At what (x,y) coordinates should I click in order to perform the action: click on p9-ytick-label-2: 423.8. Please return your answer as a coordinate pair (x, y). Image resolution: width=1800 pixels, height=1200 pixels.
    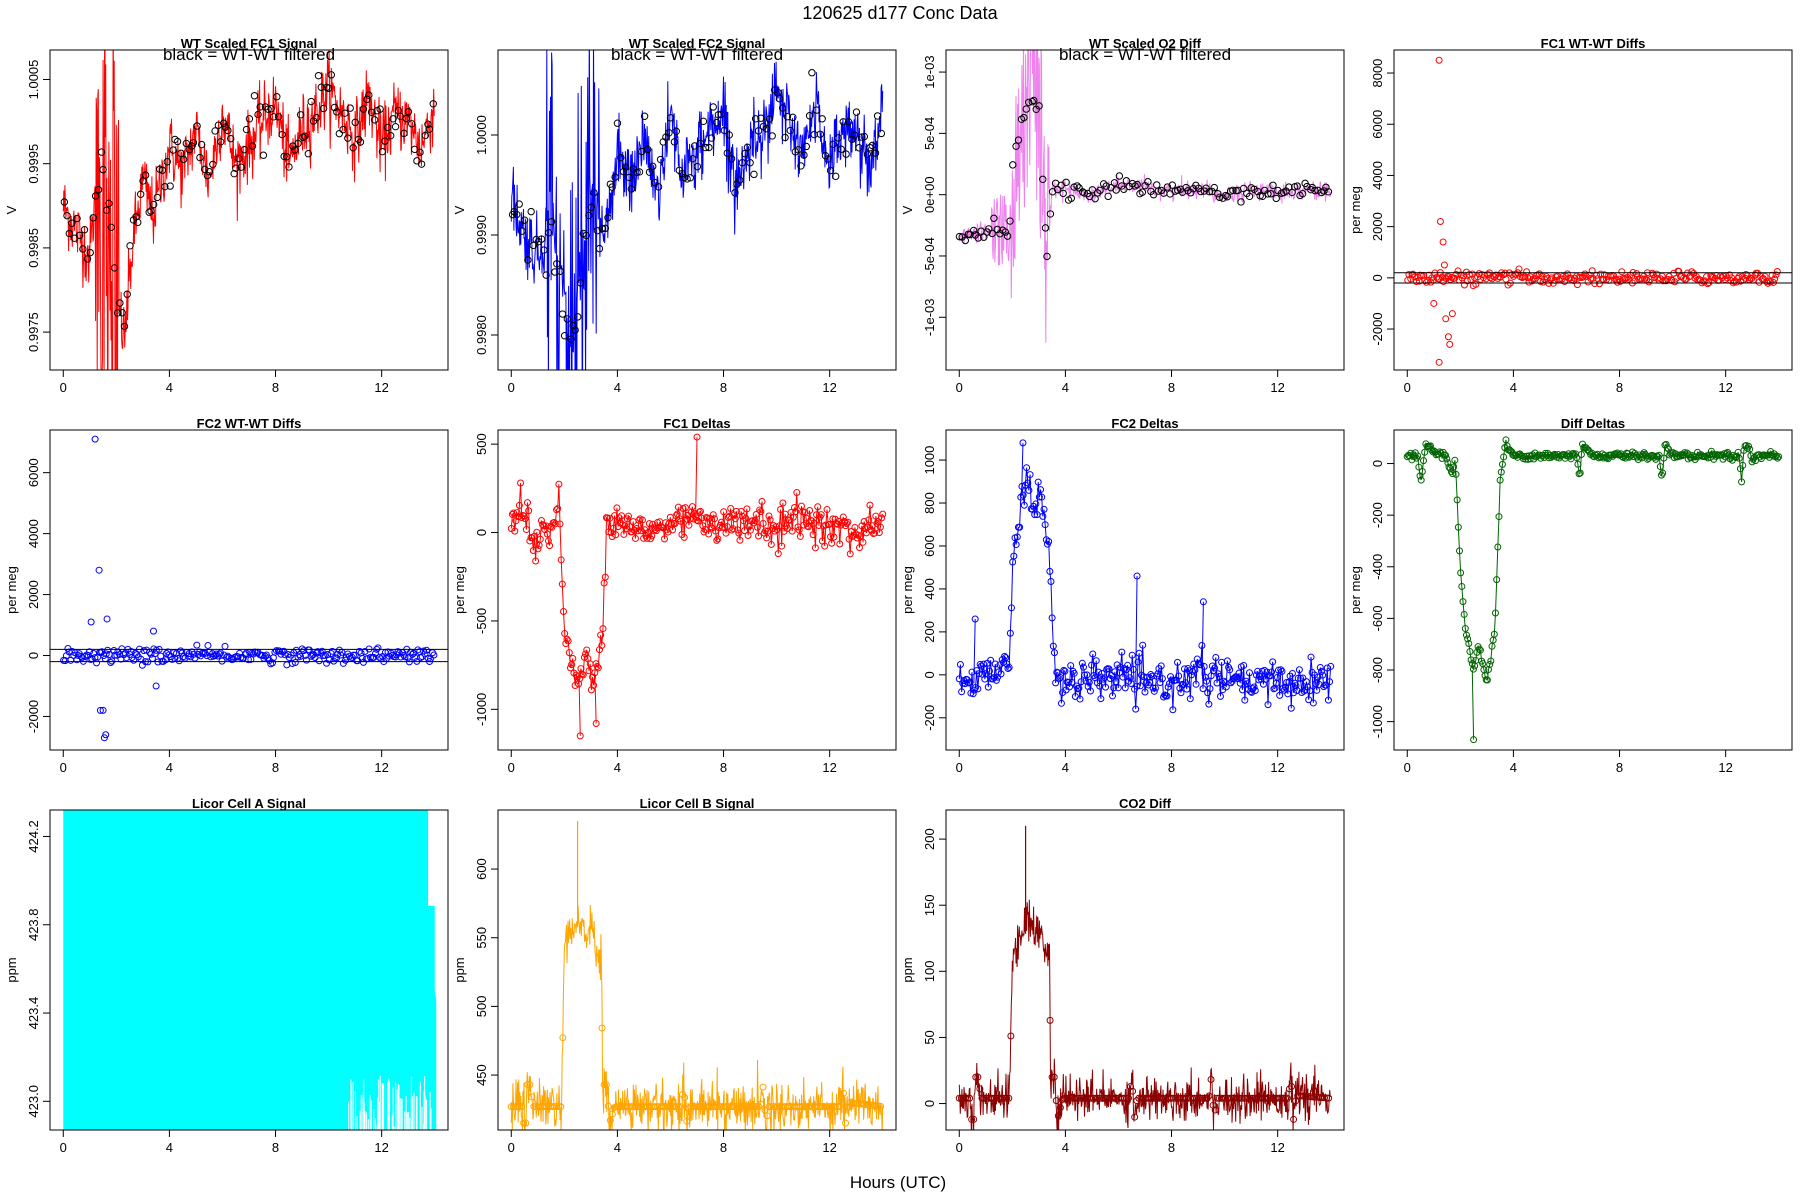
    Looking at the image, I should click on (33, 924).